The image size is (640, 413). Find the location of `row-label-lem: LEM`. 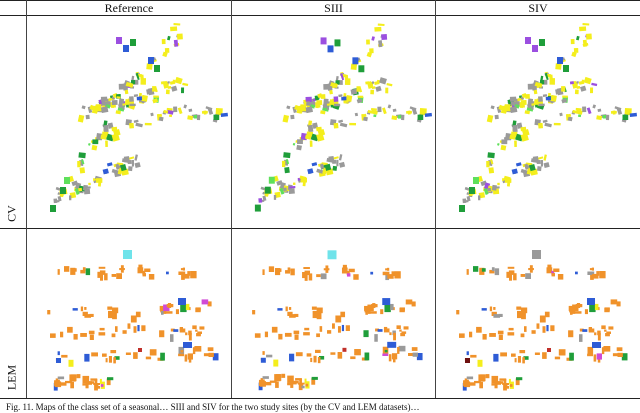

row-label-lem: LEM is located at coordinates (11, 377).